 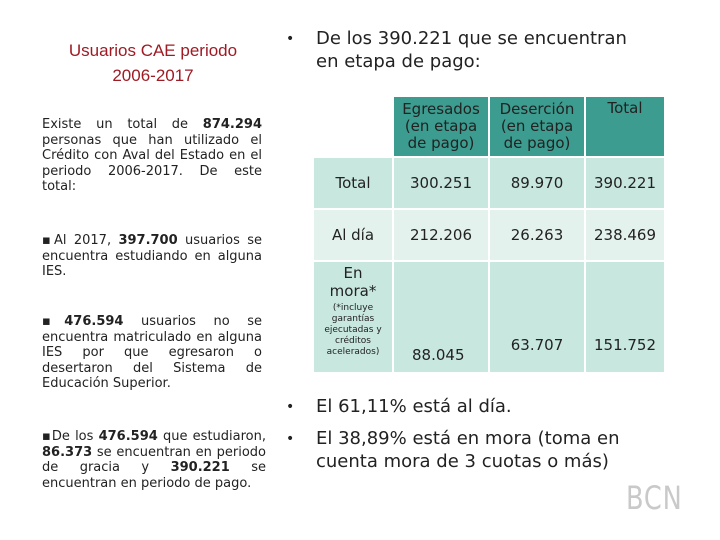 I want to click on p4-text-a: ▪De los, so click(x=70, y=436).